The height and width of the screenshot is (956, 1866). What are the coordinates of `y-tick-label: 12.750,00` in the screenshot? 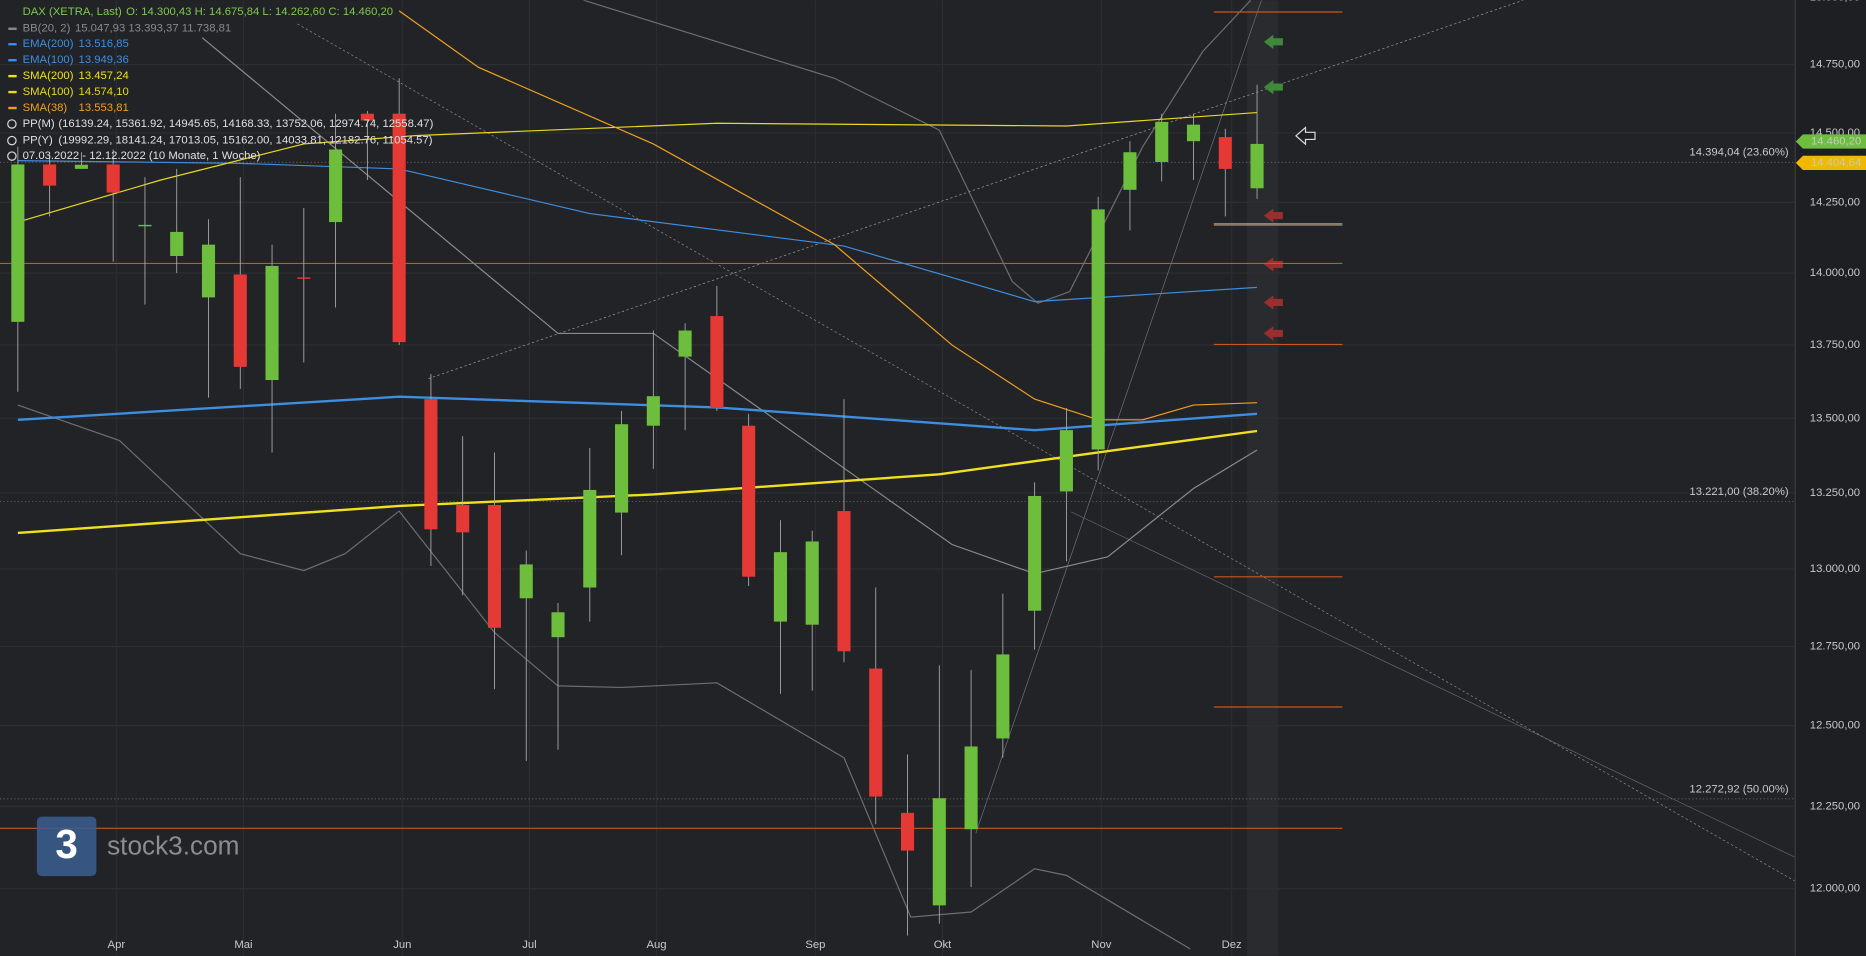 It's located at (1835, 647).